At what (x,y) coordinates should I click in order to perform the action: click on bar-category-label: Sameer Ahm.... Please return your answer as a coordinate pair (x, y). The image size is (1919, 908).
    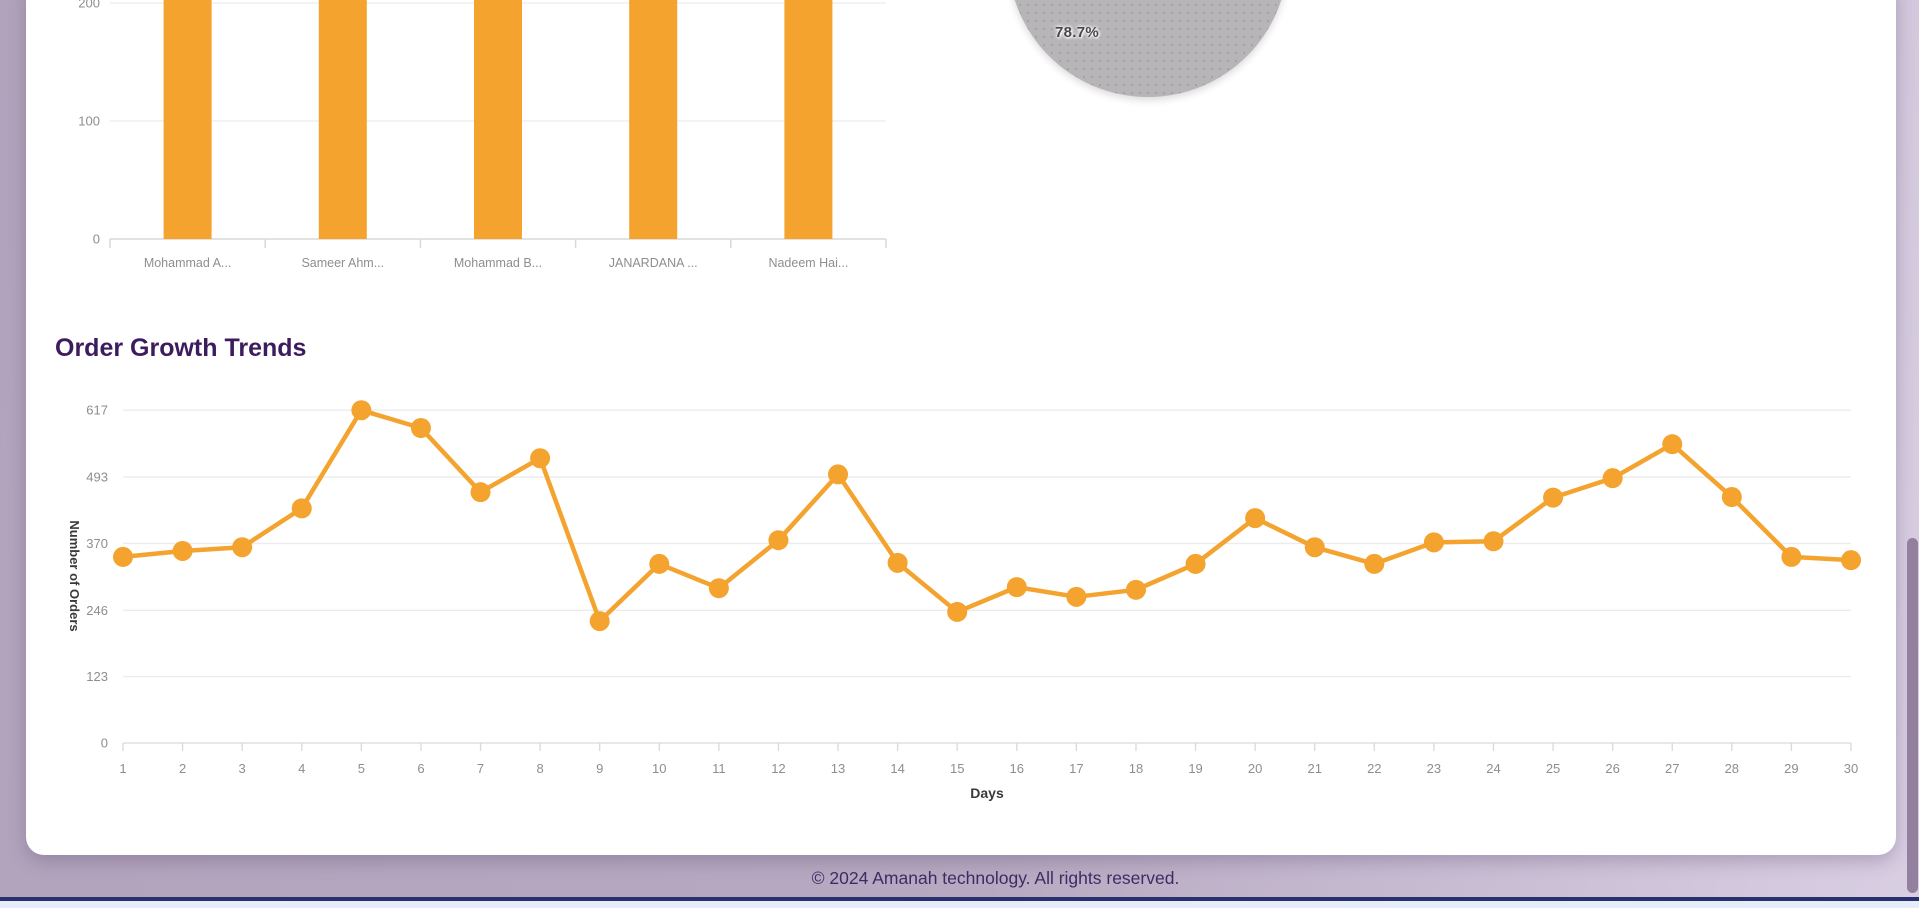
    Looking at the image, I should click on (342, 263).